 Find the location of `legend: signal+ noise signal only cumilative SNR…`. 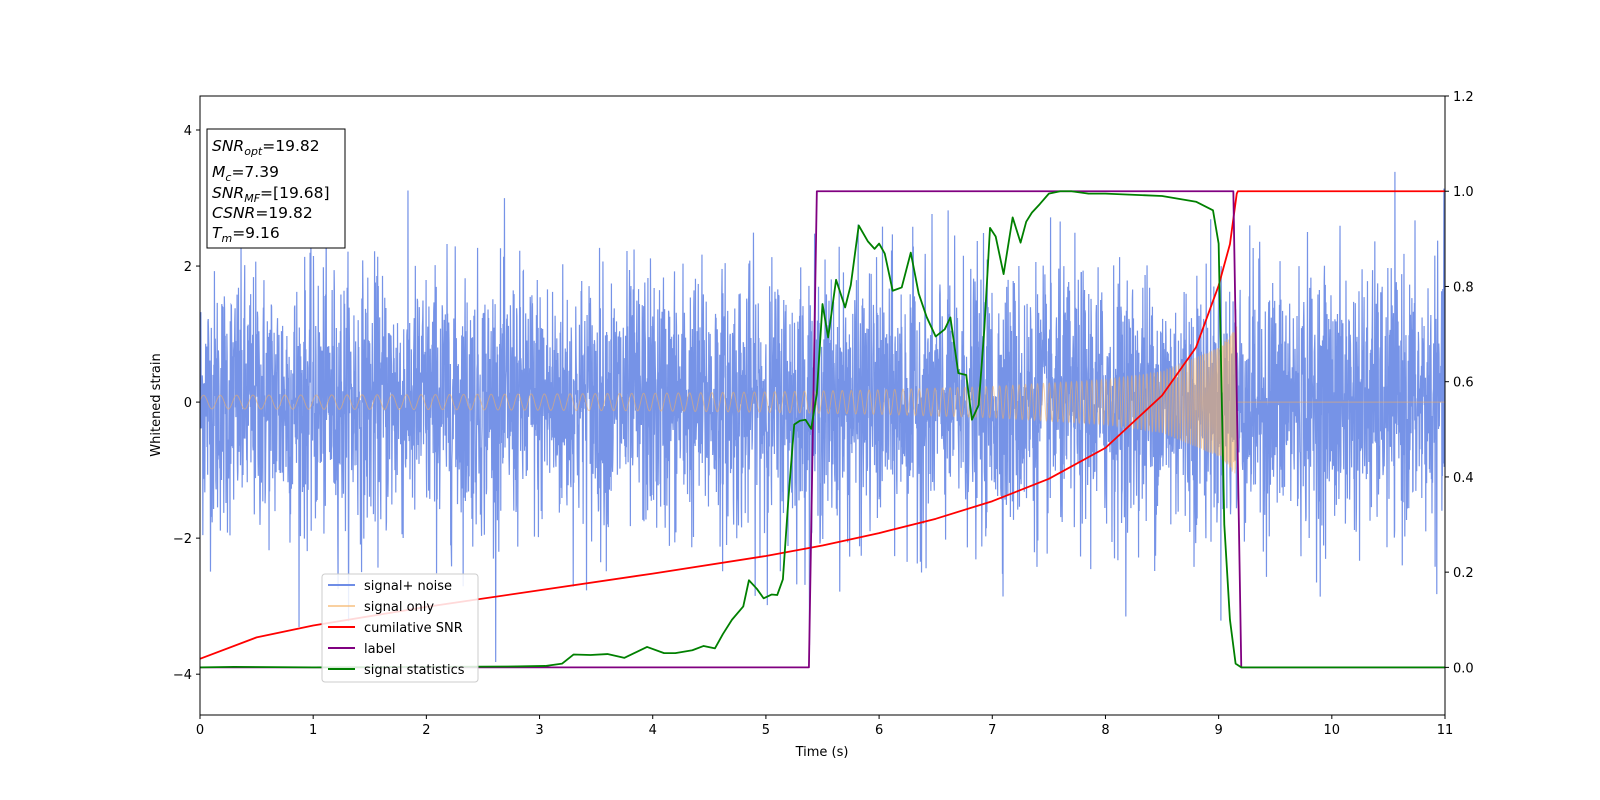

legend: signal+ noise signal only cumilative SNR… is located at coordinates (400, 628).